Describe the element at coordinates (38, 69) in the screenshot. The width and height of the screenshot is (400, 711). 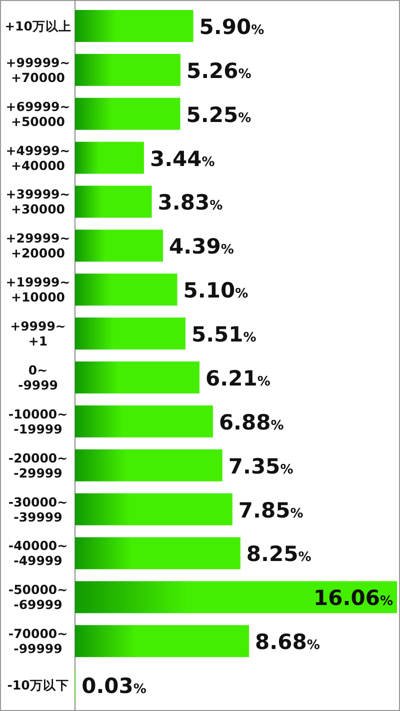
I see `y-tick-label: +99999~ +70000` at that location.